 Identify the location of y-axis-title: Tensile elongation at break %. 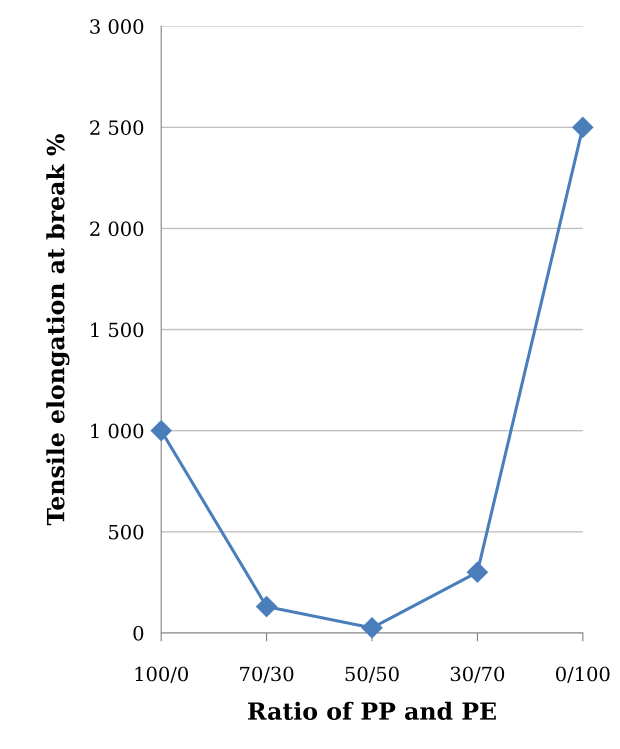
(58, 330).